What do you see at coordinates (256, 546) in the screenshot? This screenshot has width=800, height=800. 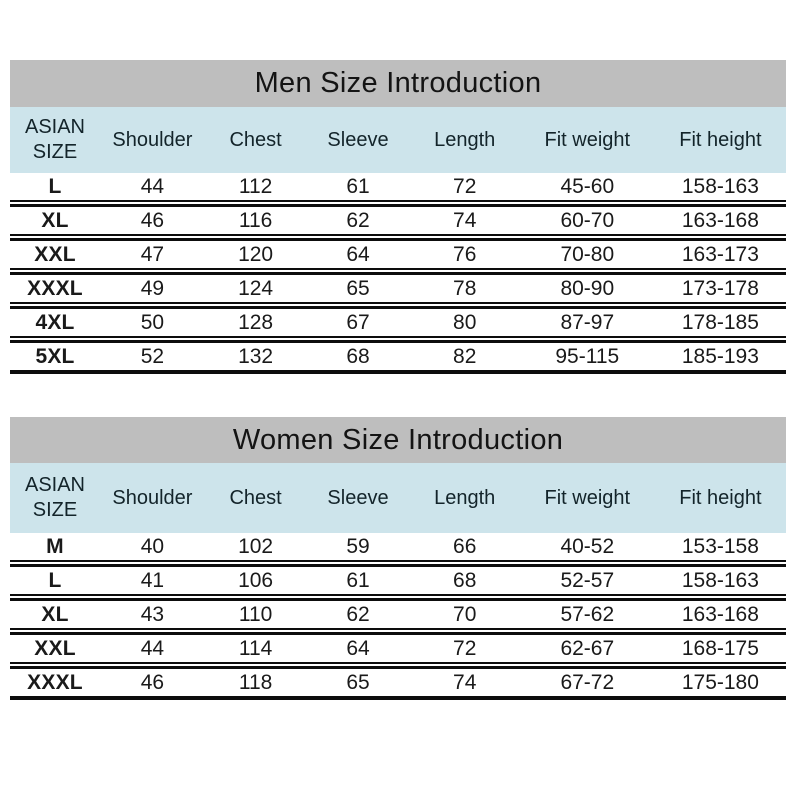 I see `table-cell: 102` at bounding box center [256, 546].